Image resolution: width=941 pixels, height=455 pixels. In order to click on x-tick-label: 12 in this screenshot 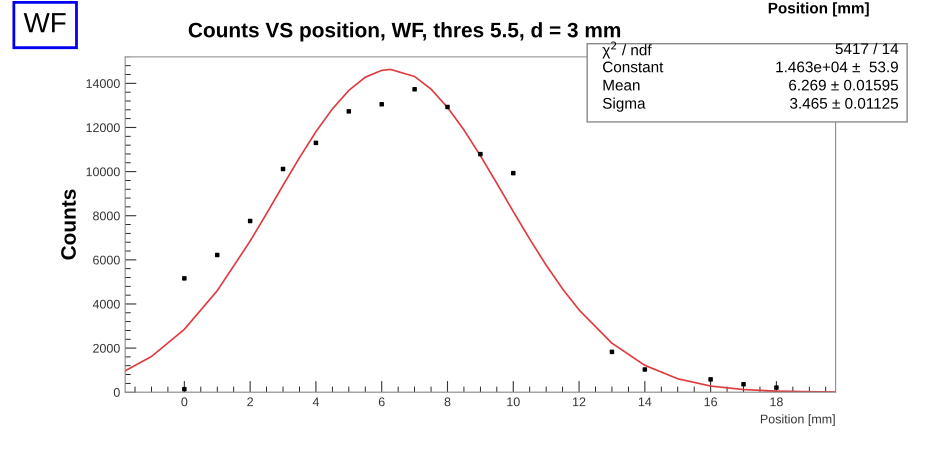, I will do `click(579, 401)`.